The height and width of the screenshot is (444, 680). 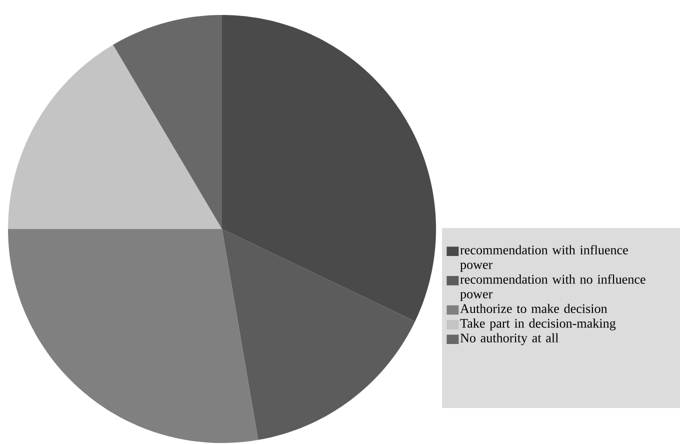 I want to click on legend-label: recommendation with no influence power, so click(x=553, y=288).